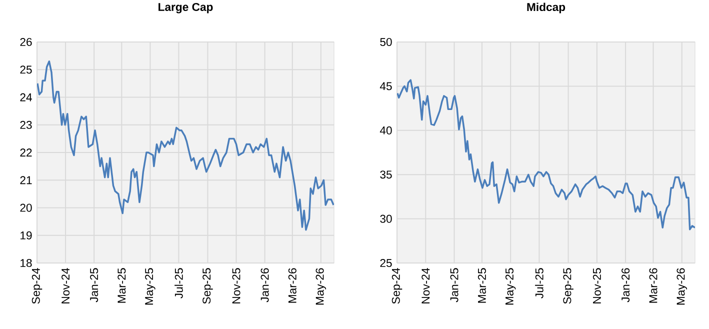  Describe the element at coordinates (26, 235) in the screenshot. I see `y-tick-label: 19` at that location.